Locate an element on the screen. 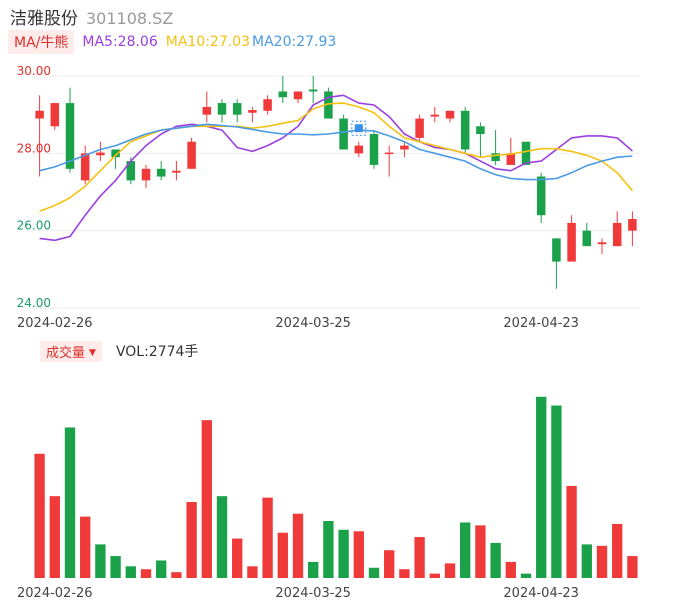 This screenshot has height=606, width=686. volume-x-axis: 2024-02-26 2024-03-25 2024-04-23 is located at coordinates (298, 593).